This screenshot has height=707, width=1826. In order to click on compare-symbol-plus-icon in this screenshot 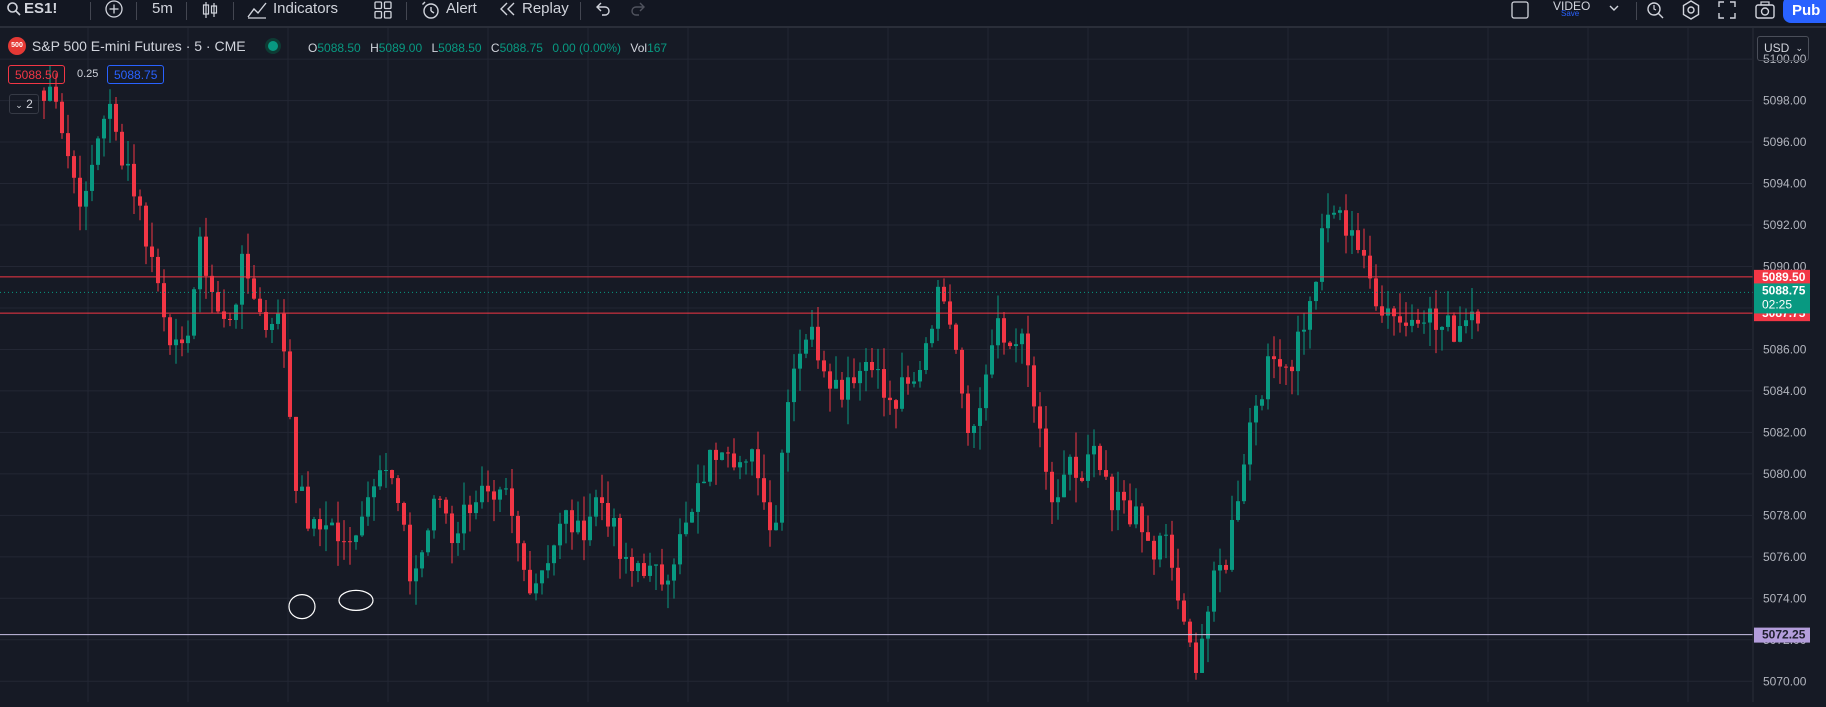, I will do `click(114, 10)`.